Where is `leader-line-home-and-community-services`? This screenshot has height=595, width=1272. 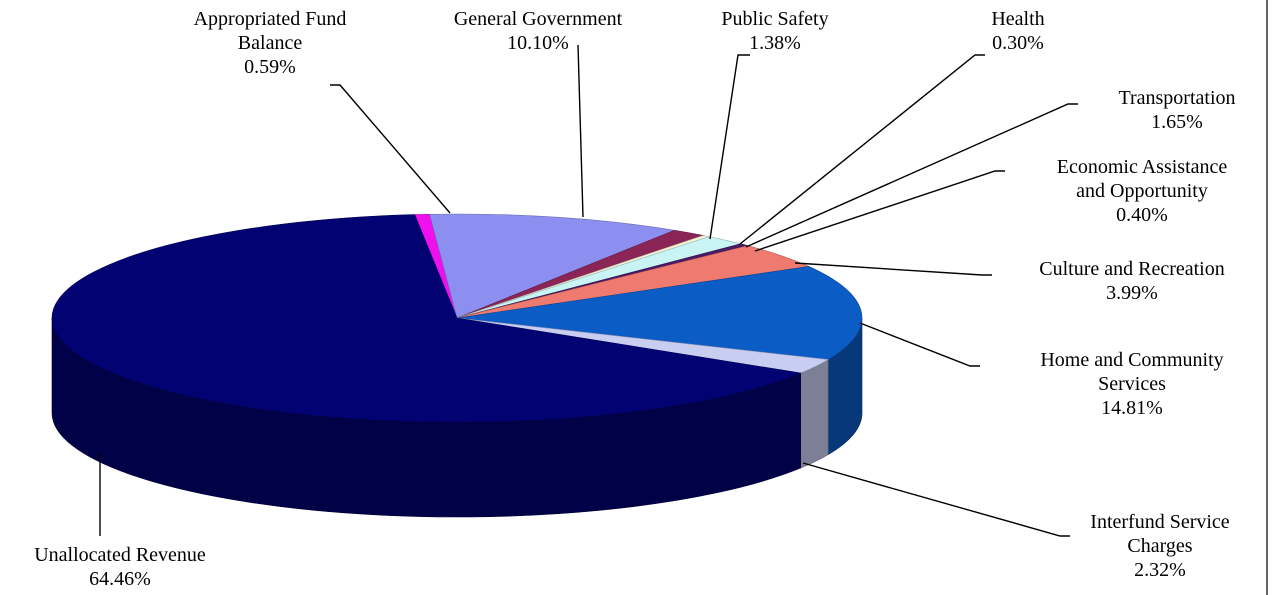 leader-line-home-and-community-services is located at coordinates (919, 344).